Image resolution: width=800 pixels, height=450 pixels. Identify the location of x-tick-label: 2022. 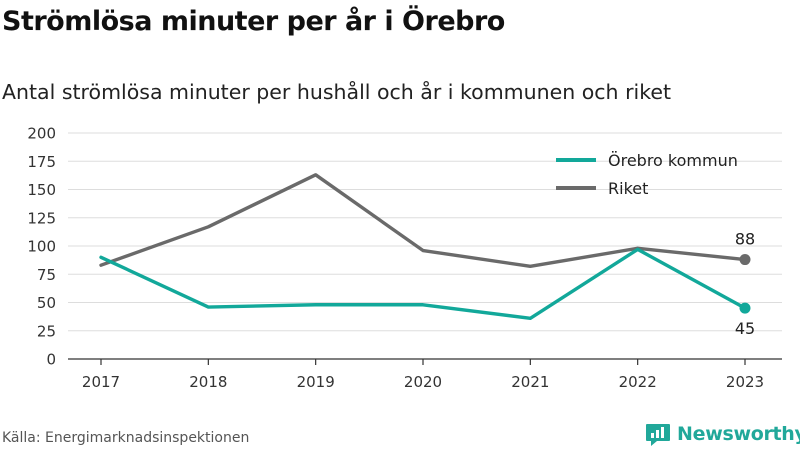
(638, 382).